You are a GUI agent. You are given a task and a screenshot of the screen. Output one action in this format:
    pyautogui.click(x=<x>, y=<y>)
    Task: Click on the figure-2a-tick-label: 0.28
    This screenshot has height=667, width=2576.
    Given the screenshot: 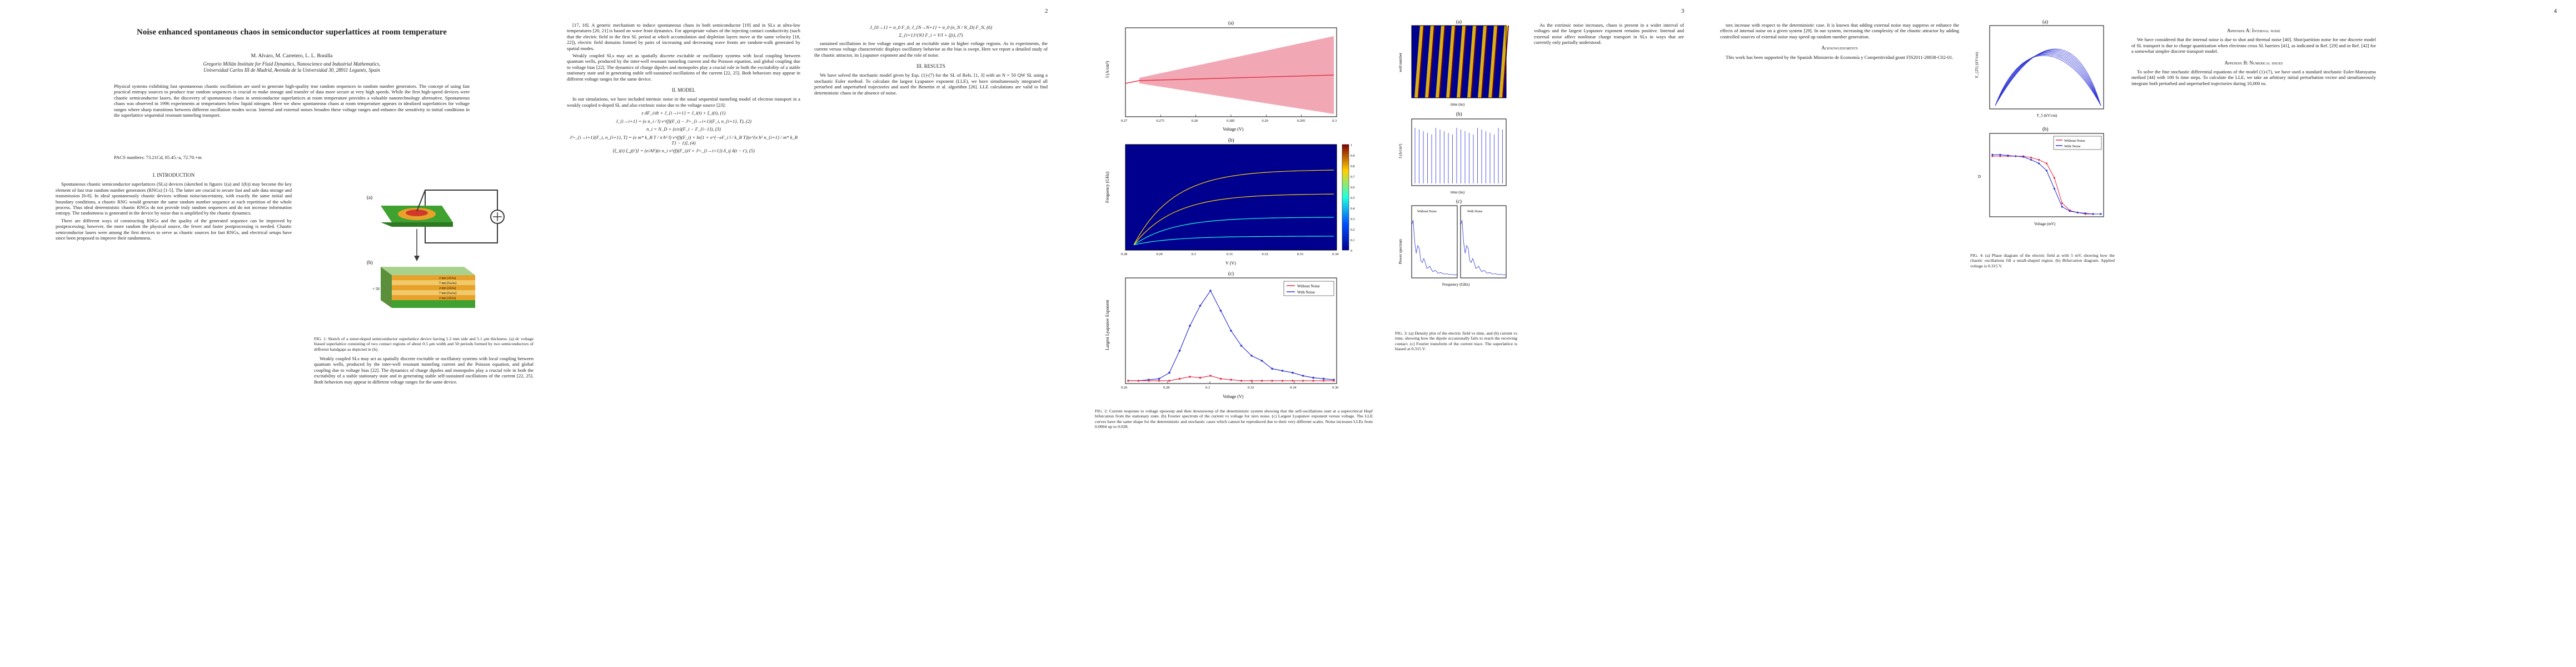 What is the action you would take?
    pyautogui.click(x=1195, y=121)
    